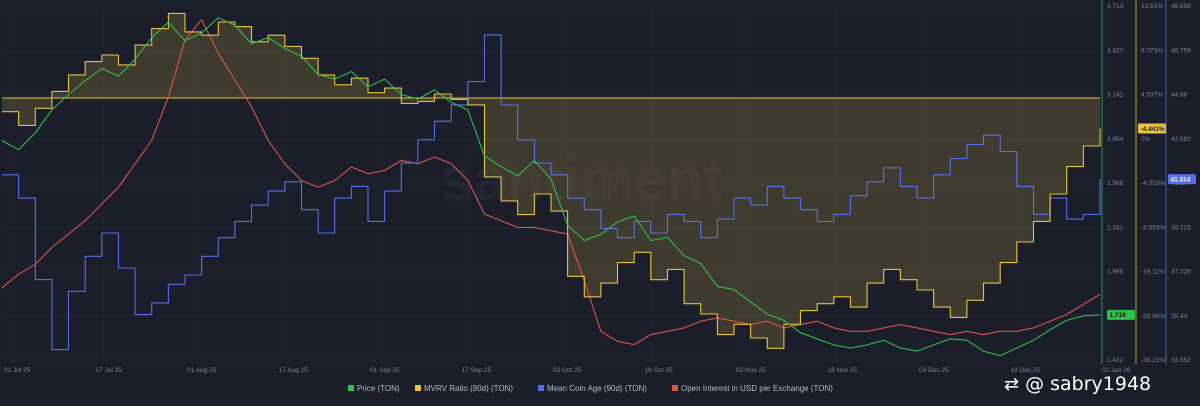 Image resolution: width=1200 pixels, height=406 pixels. I want to click on price-tick-label: 3.713, so click(1115, 6).